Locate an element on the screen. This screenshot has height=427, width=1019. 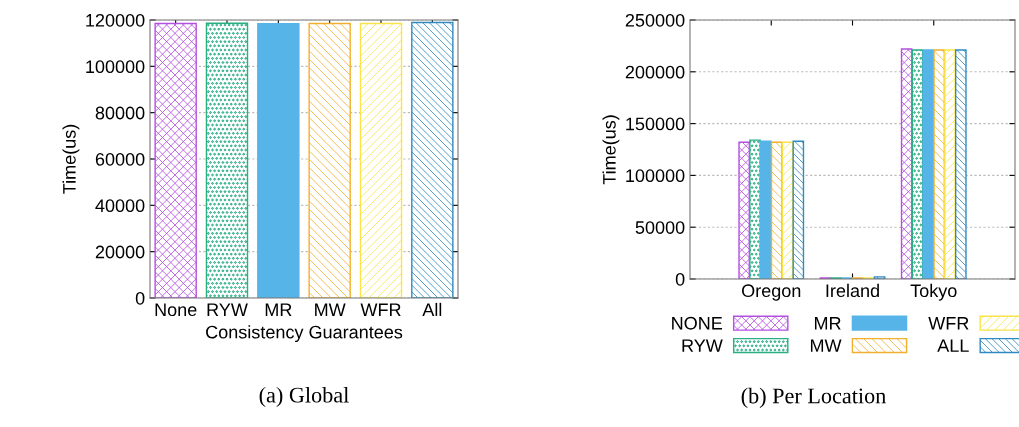
legend-label: NONE is located at coordinates (697, 323).